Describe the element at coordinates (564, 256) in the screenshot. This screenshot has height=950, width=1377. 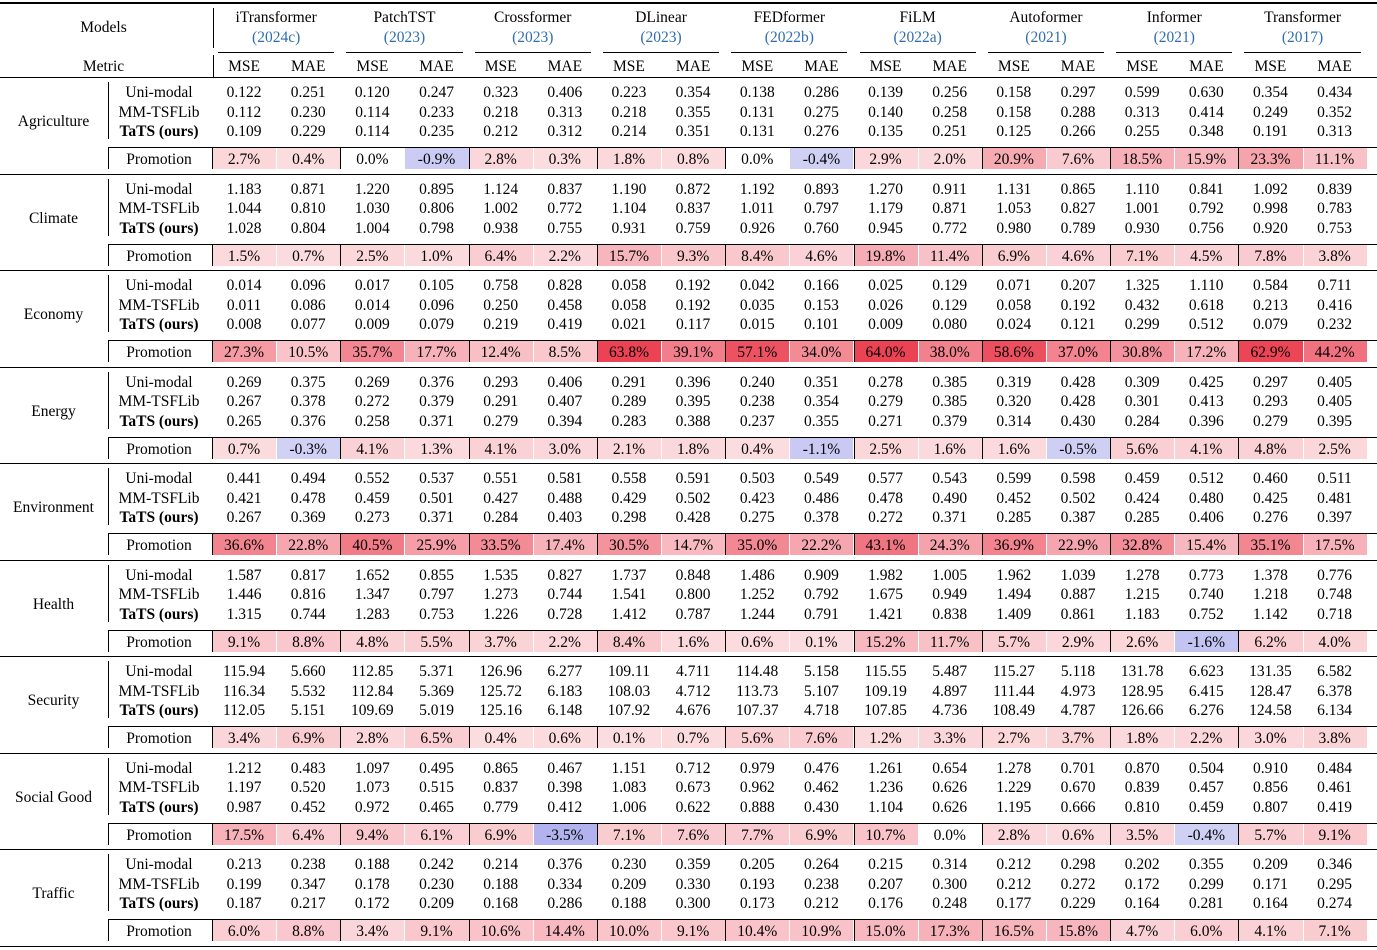
I see `promotion-cell: 2.2%` at that location.